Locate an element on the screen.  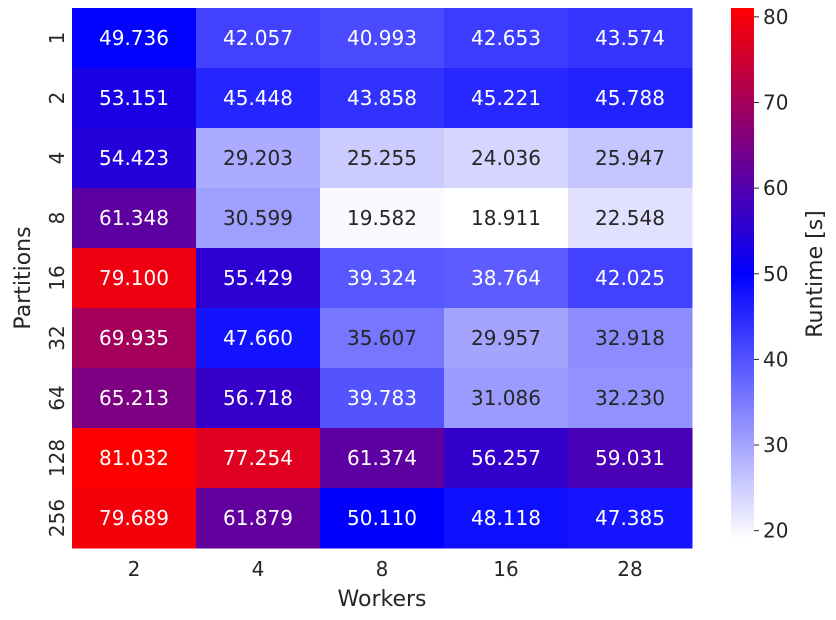
cell-value-label: 42.057 is located at coordinates (258, 38).